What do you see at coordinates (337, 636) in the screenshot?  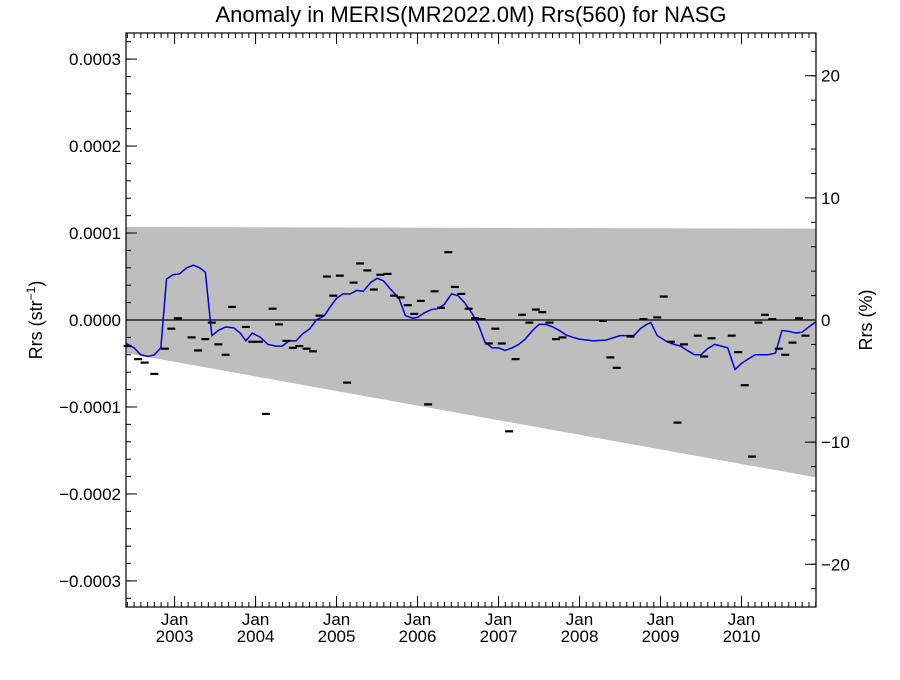 I see `x-tick-label-year: 2005` at bounding box center [337, 636].